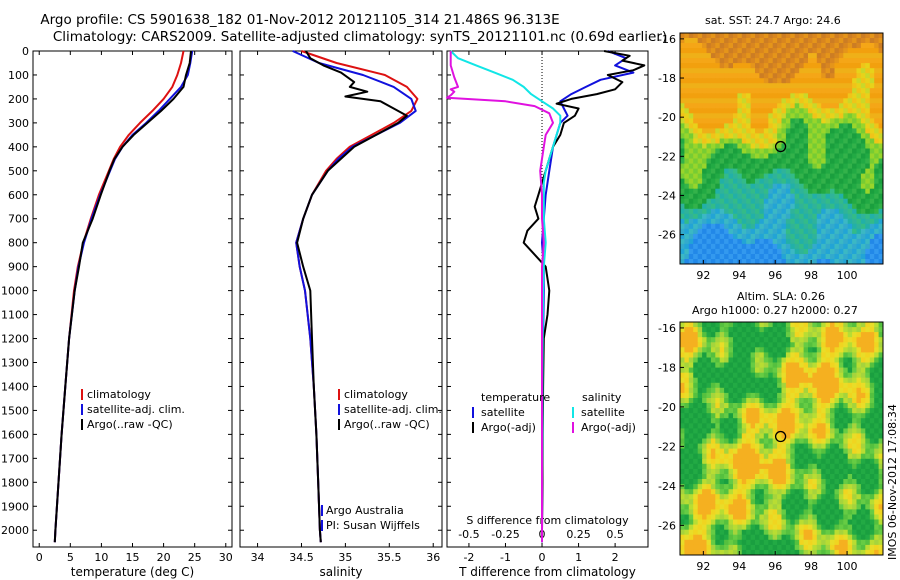  Describe the element at coordinates (603, 412) in the screenshot. I see `diff-legend-entry: satellite` at that location.